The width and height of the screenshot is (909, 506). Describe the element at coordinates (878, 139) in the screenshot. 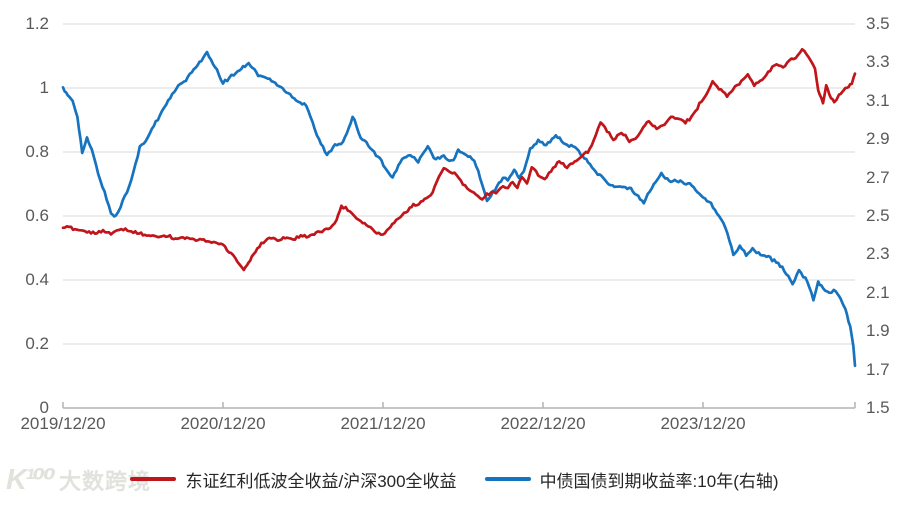

I see `right-axis-tick-label: 2.9` at that location.